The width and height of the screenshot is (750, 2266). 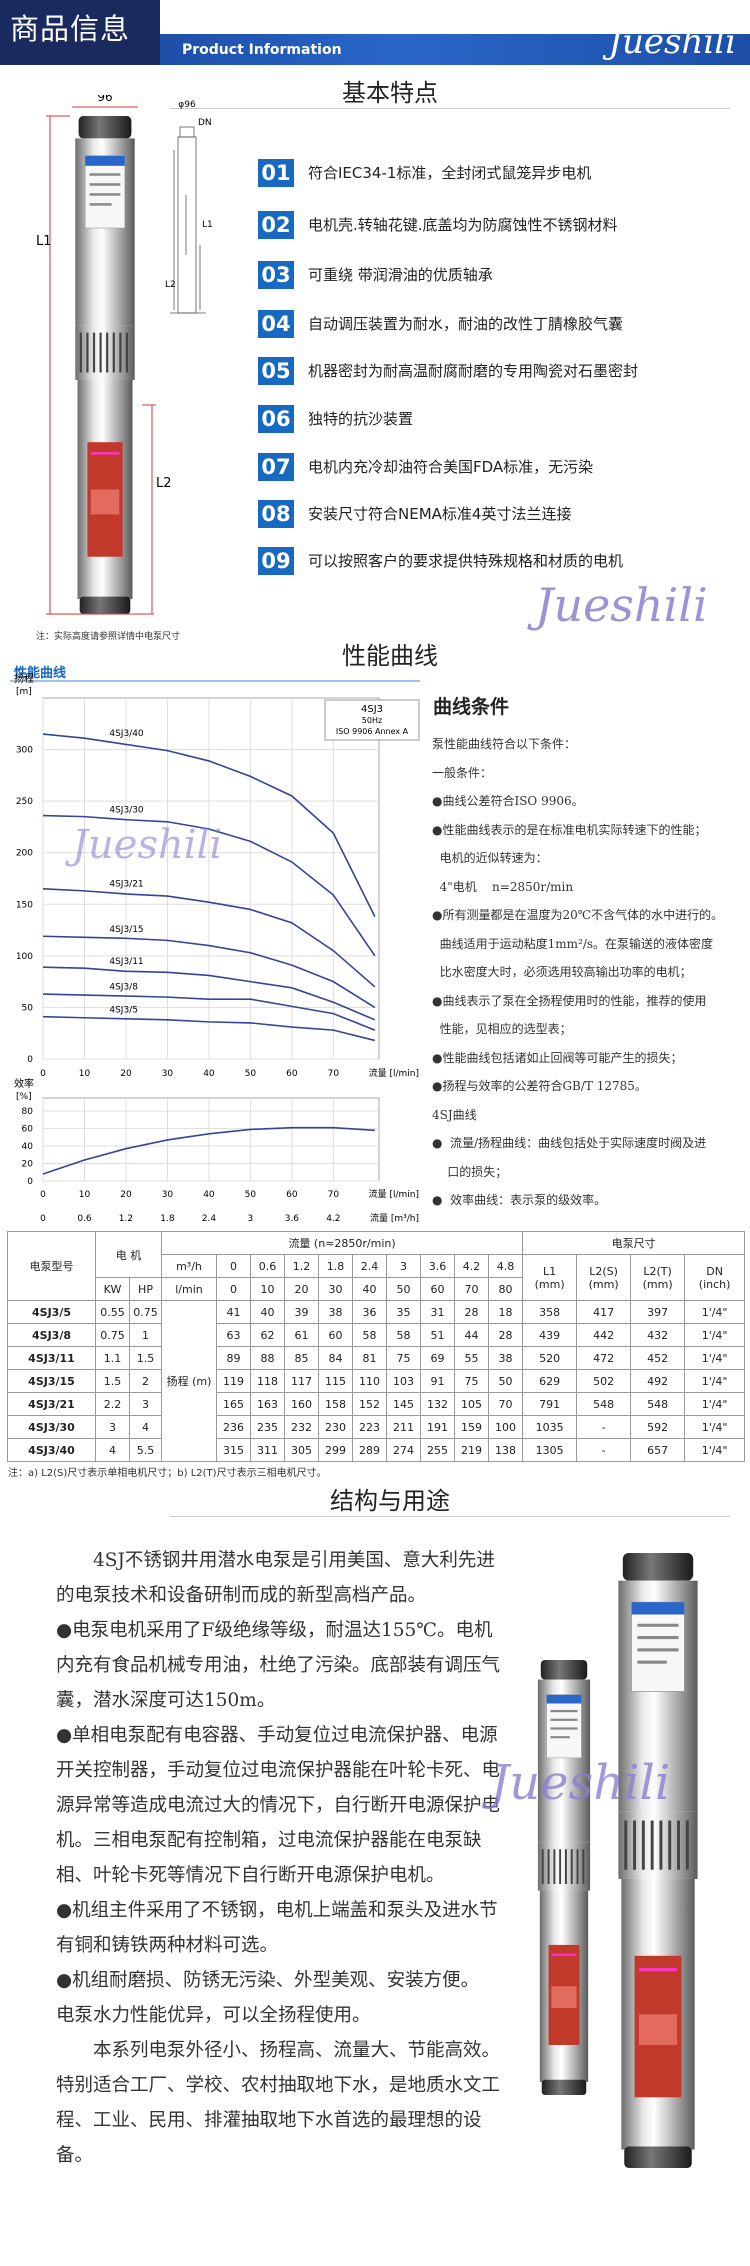 I want to click on x-tick-label: 0, so click(x=43, y=1074).